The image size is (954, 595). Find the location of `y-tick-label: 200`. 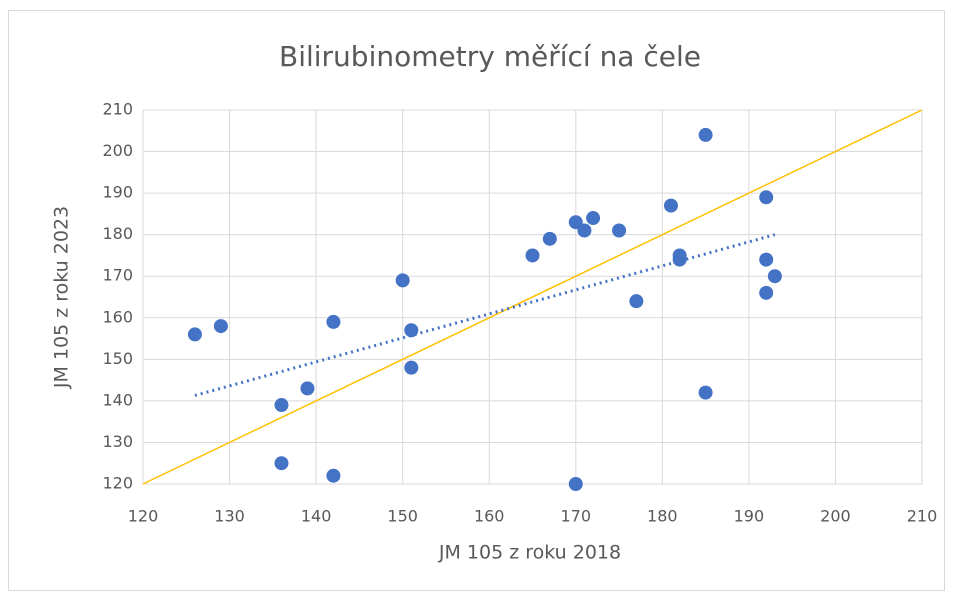

y-tick-label: 200 is located at coordinates (117, 150).